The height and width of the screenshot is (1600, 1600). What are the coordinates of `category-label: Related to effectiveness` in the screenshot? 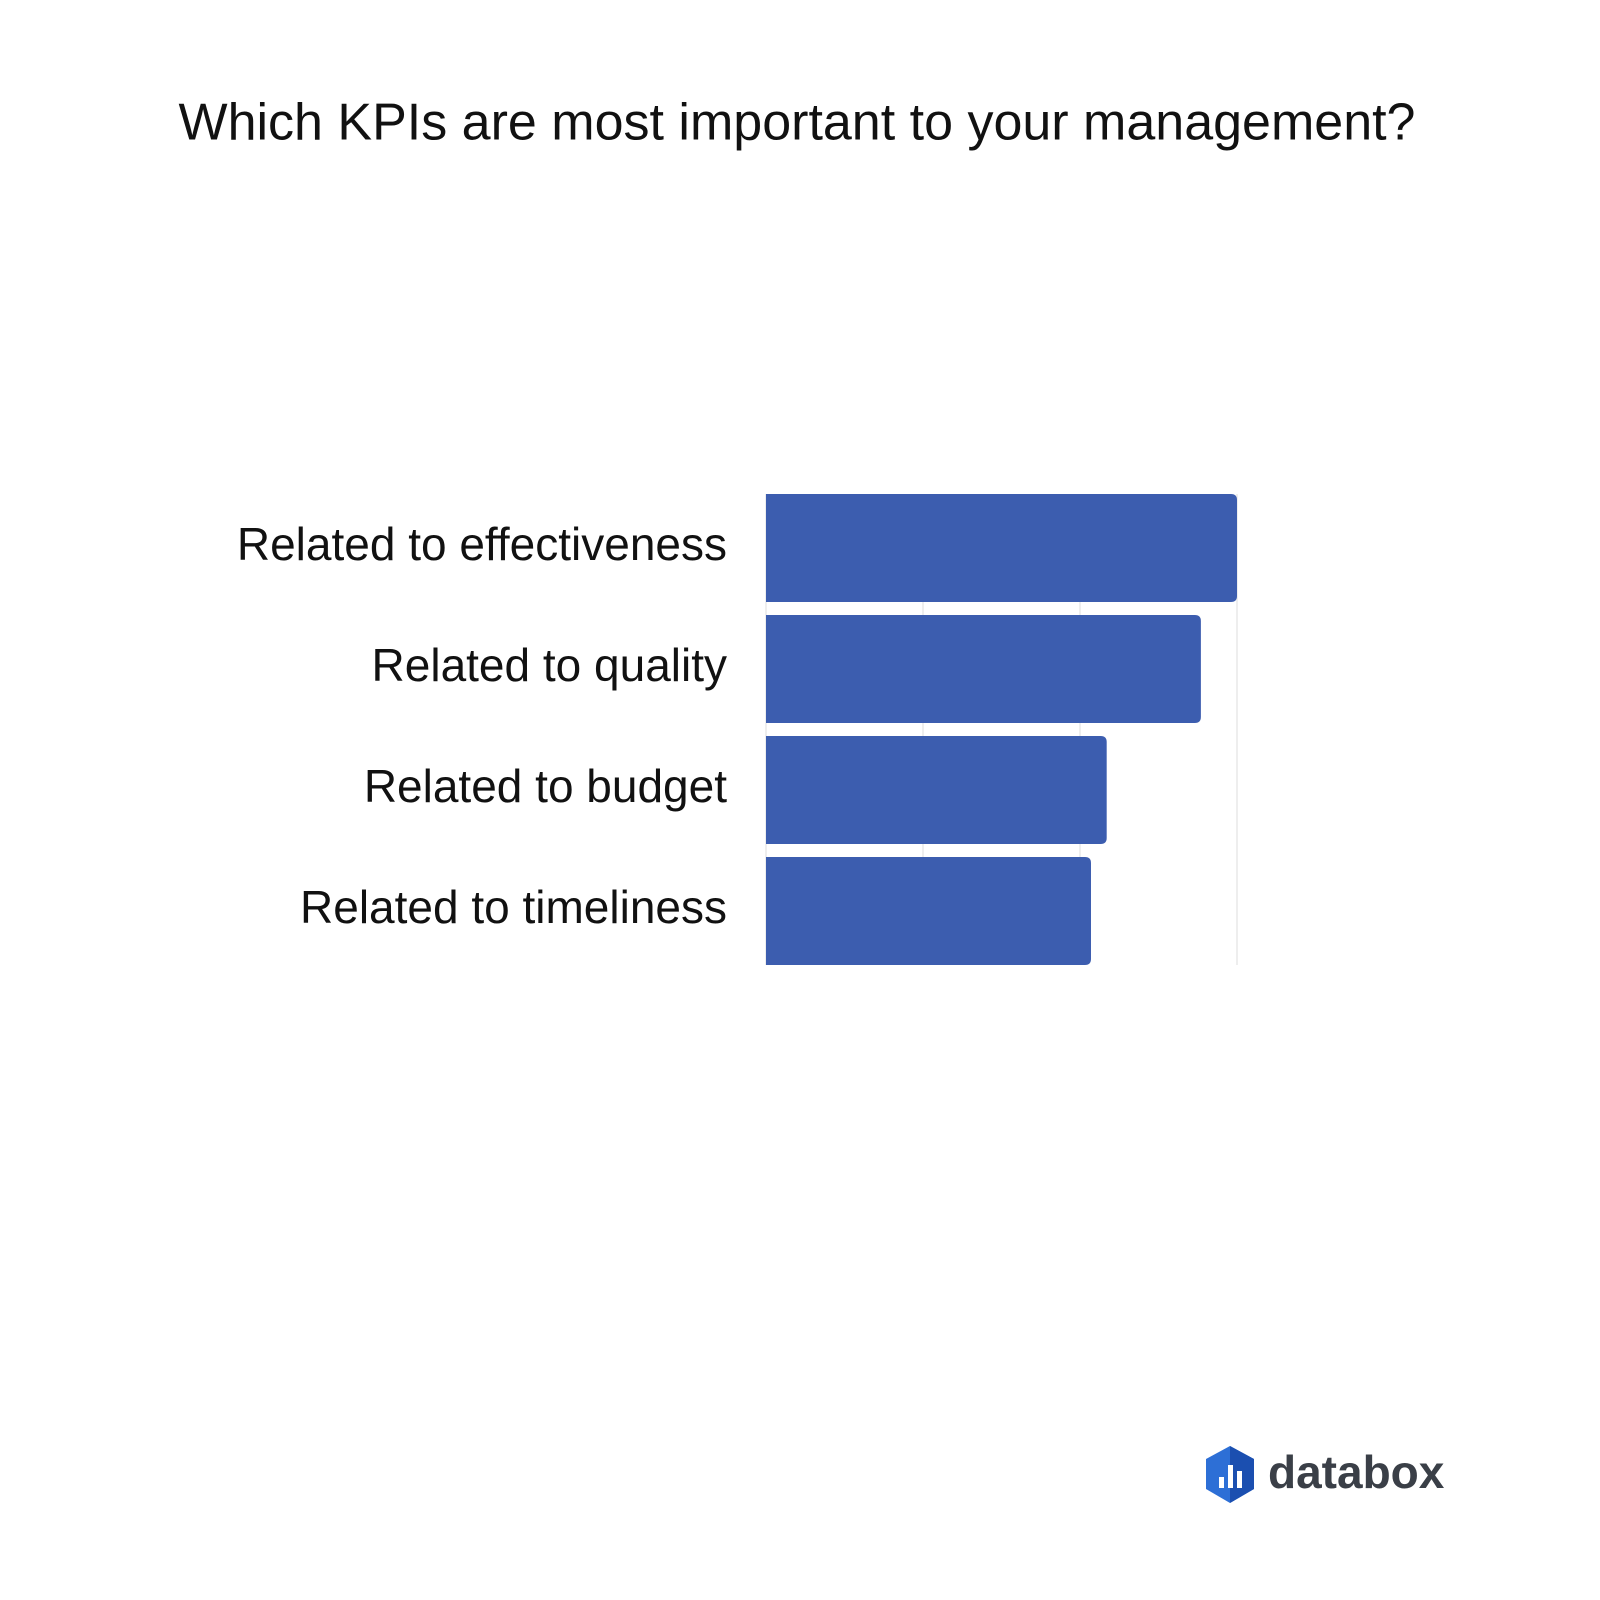 It's located at (482, 544).